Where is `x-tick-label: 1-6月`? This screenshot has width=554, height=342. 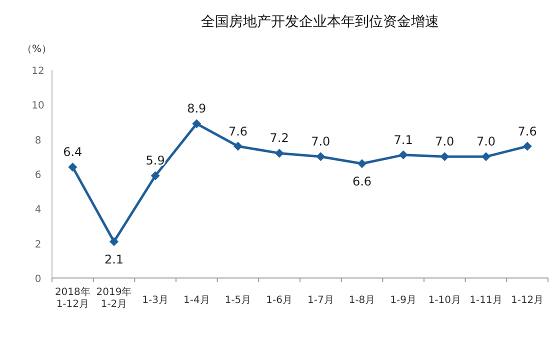
x-tick-label: 1-6月 is located at coordinates (279, 300).